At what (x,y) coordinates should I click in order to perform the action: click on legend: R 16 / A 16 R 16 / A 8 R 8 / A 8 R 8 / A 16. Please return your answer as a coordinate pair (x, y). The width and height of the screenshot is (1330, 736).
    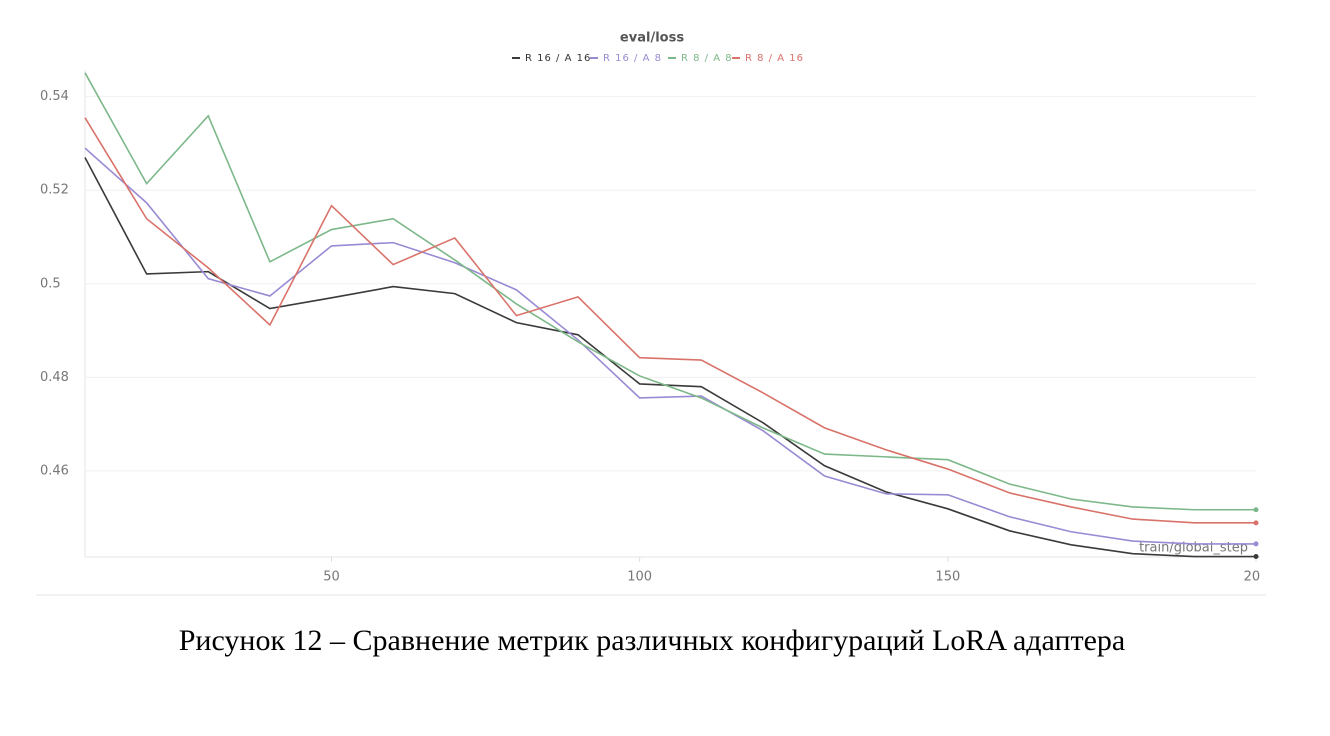
    Looking at the image, I should click on (658, 58).